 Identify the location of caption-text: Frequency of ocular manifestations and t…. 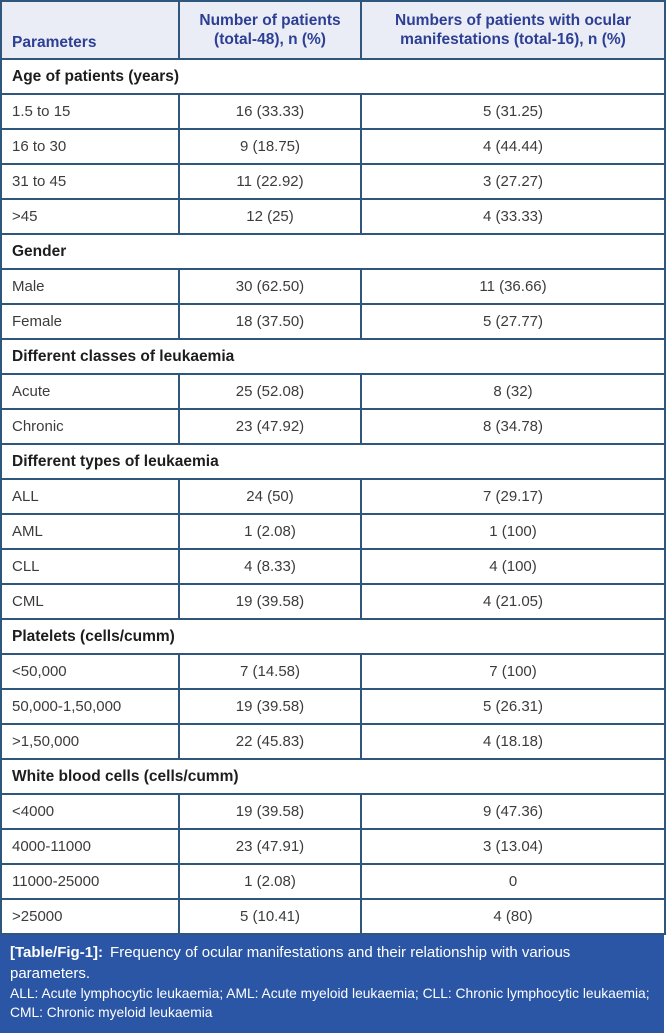
(290, 963).